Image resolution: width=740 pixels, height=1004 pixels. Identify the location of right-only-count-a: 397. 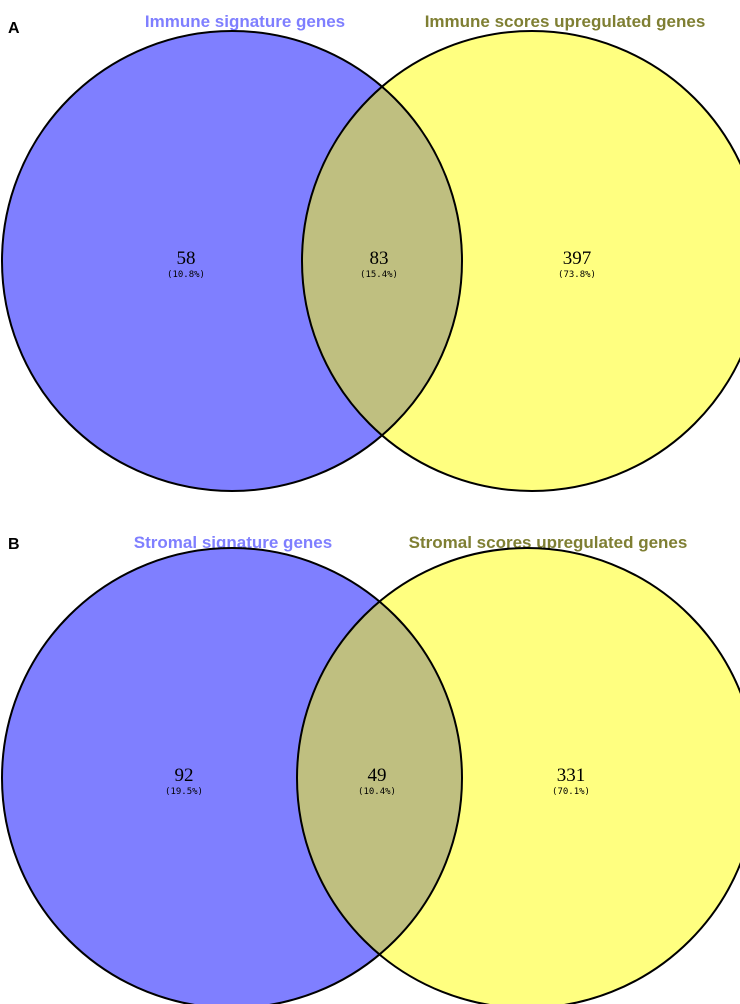
(577, 258).